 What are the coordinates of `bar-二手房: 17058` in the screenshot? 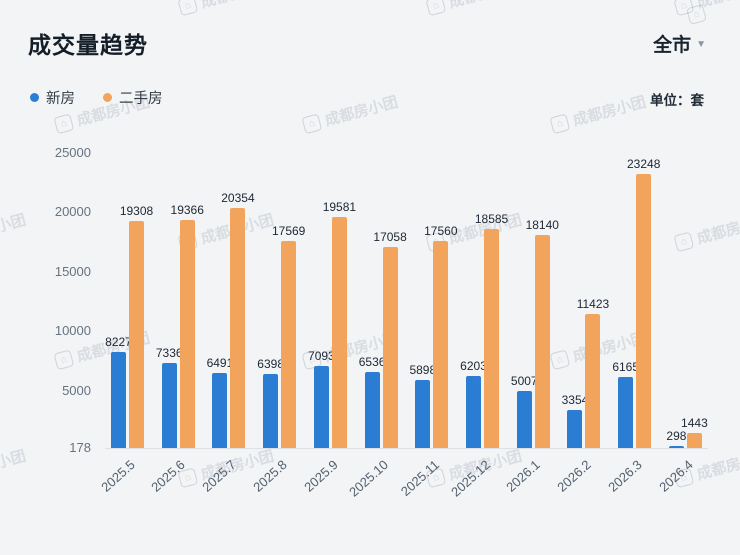 It's located at (390, 339).